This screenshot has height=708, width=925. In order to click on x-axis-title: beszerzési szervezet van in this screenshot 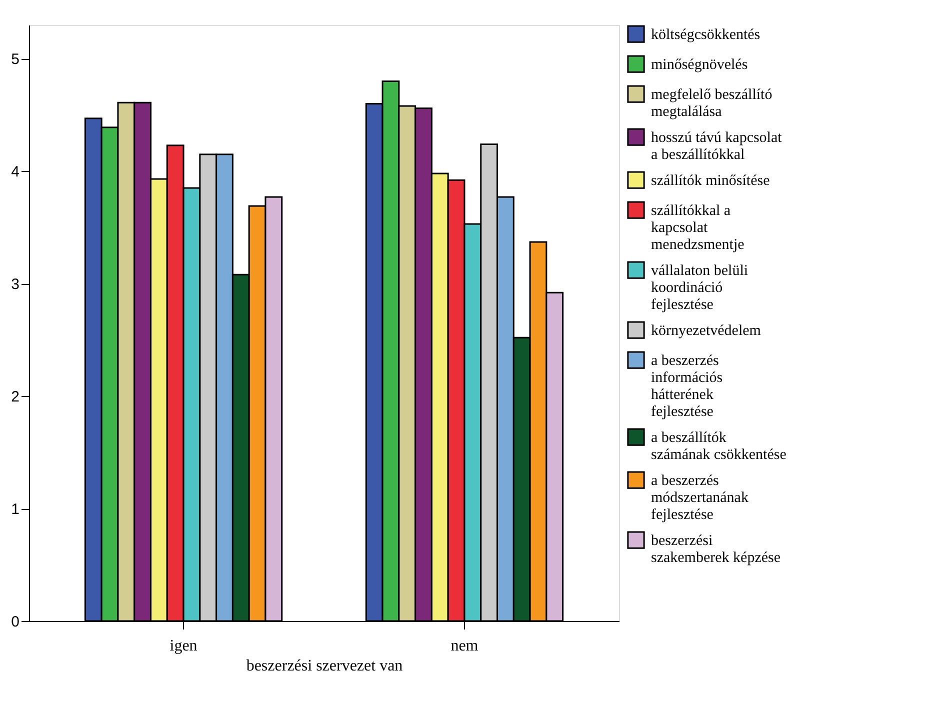, I will do `click(324, 666)`.